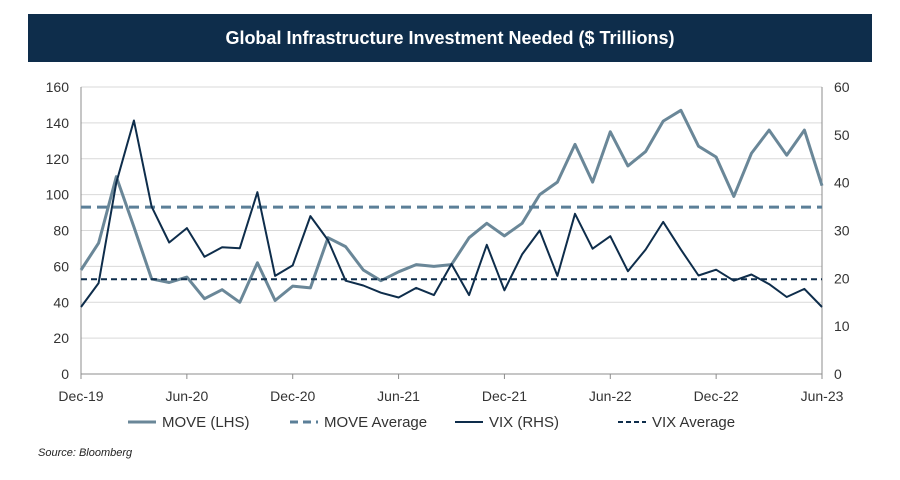 The image size is (900, 480). I want to click on y-left-tick-label: 160, so click(58, 87).